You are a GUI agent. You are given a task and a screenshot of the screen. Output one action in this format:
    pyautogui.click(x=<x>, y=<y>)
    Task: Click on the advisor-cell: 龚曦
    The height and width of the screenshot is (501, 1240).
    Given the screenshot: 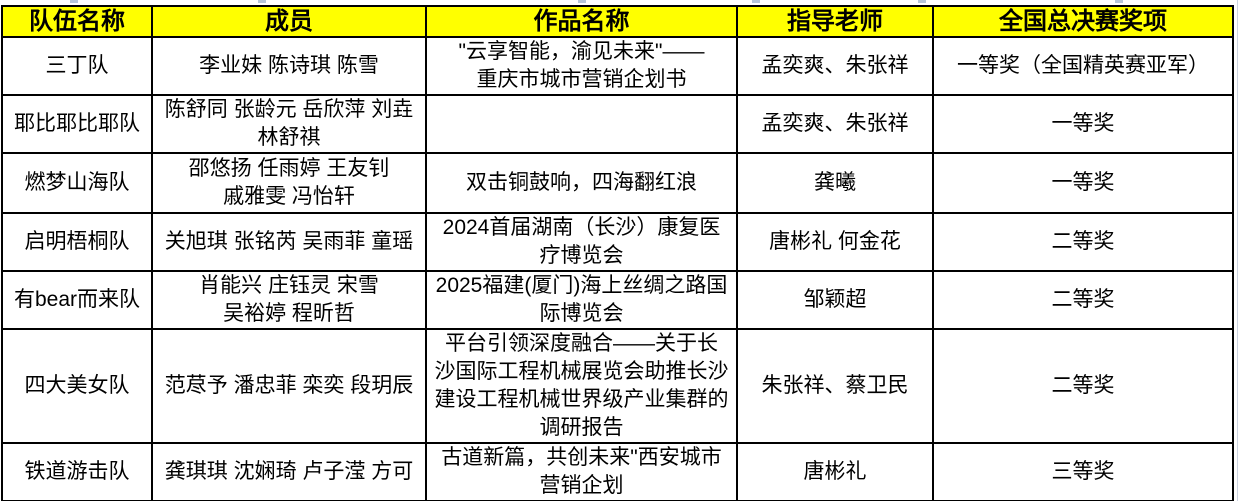 What is the action you would take?
    pyautogui.click(x=835, y=183)
    